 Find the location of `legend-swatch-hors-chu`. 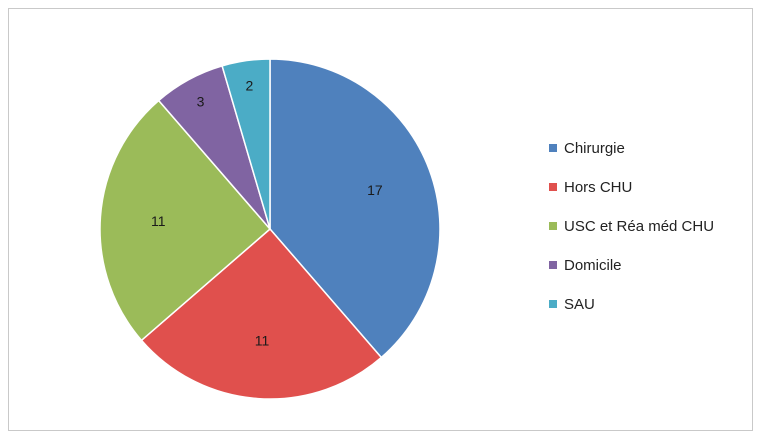

legend-swatch-hors-chu is located at coordinates (553, 187).